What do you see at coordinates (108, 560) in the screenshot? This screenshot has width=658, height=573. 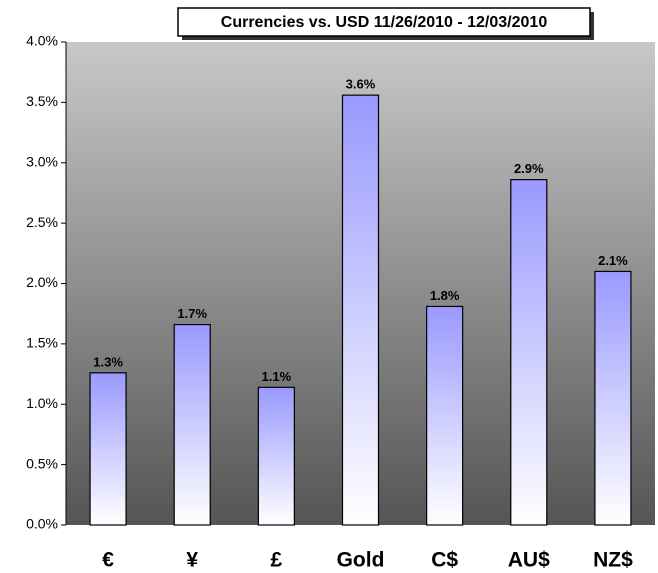 I see `x-tick-label: €` at bounding box center [108, 560].